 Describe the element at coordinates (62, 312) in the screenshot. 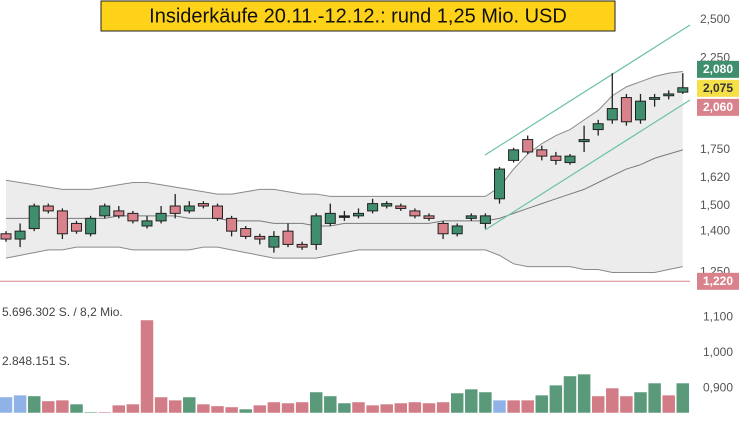

I see `volume-tick-label: 5.696.302 S. / 8,2 Mio.` at that location.